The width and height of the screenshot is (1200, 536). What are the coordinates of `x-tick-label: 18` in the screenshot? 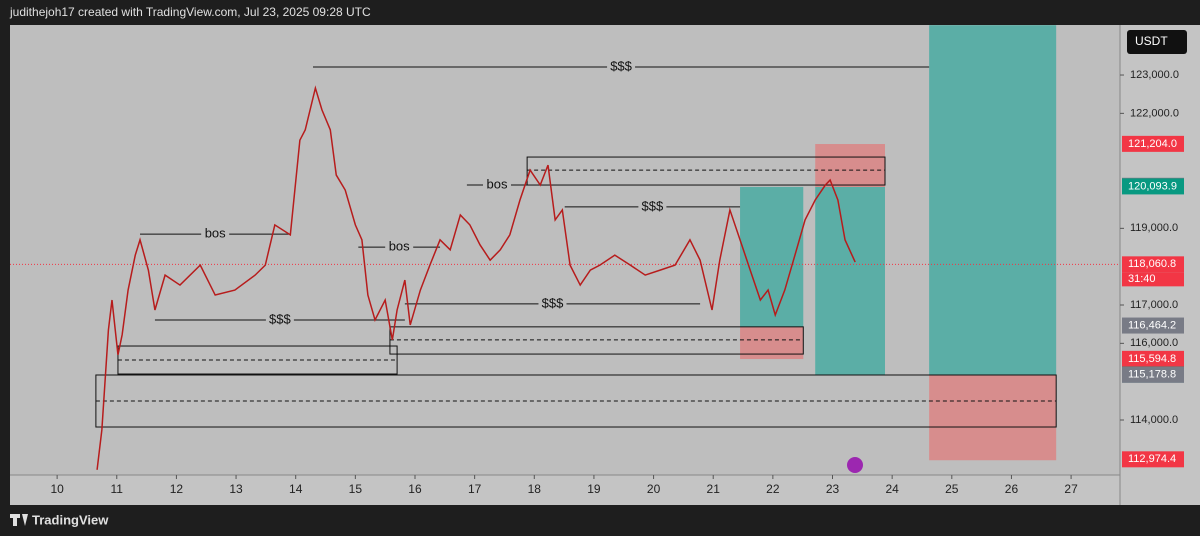 It's located at (535, 489).